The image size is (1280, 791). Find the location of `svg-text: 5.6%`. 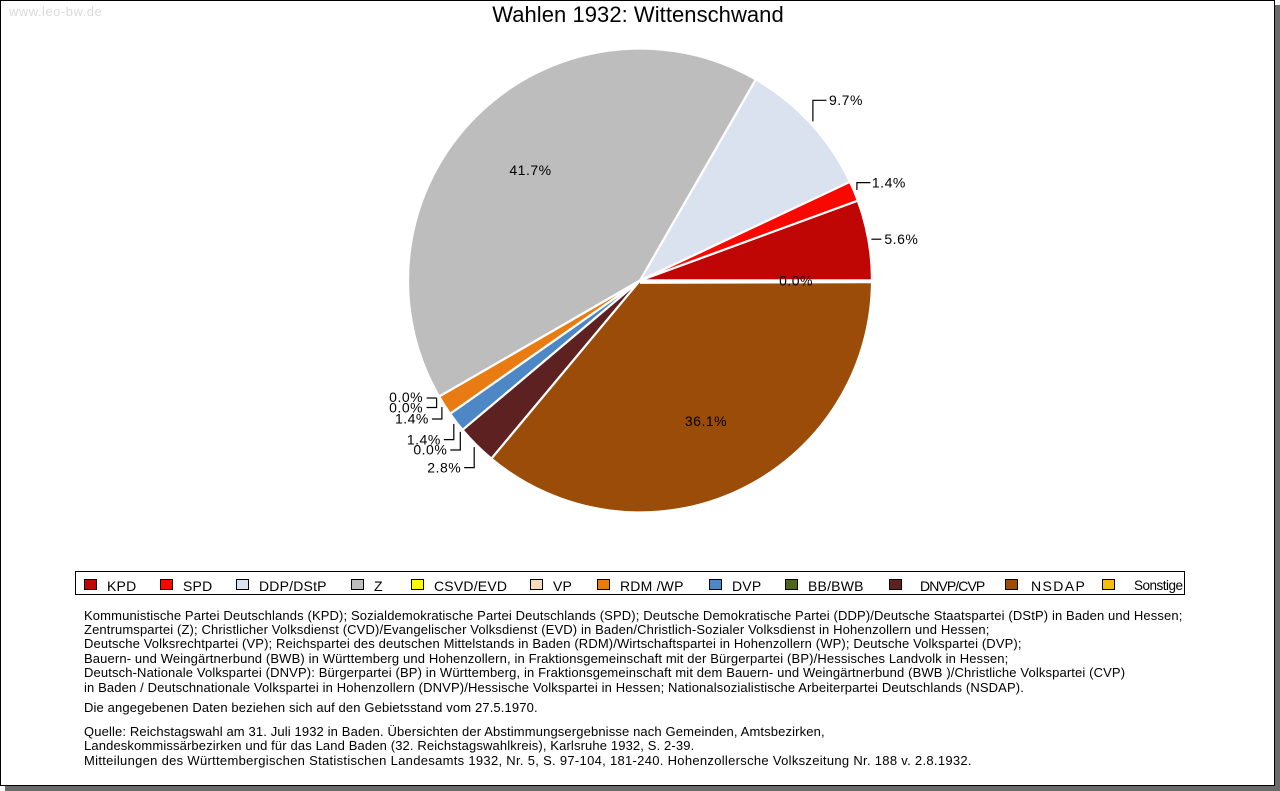

svg-text: 5.6% is located at coordinates (901, 239).